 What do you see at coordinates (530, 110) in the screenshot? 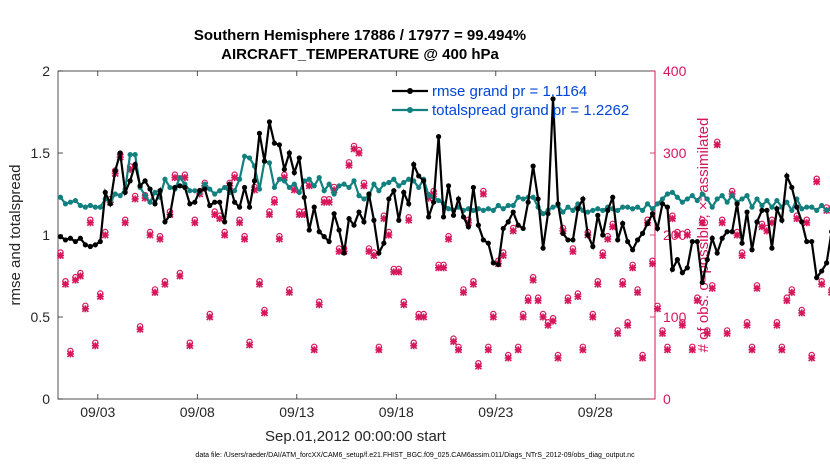
I see `legend-totalspread-label: totalspread grand pr = 1.2262` at bounding box center [530, 110].